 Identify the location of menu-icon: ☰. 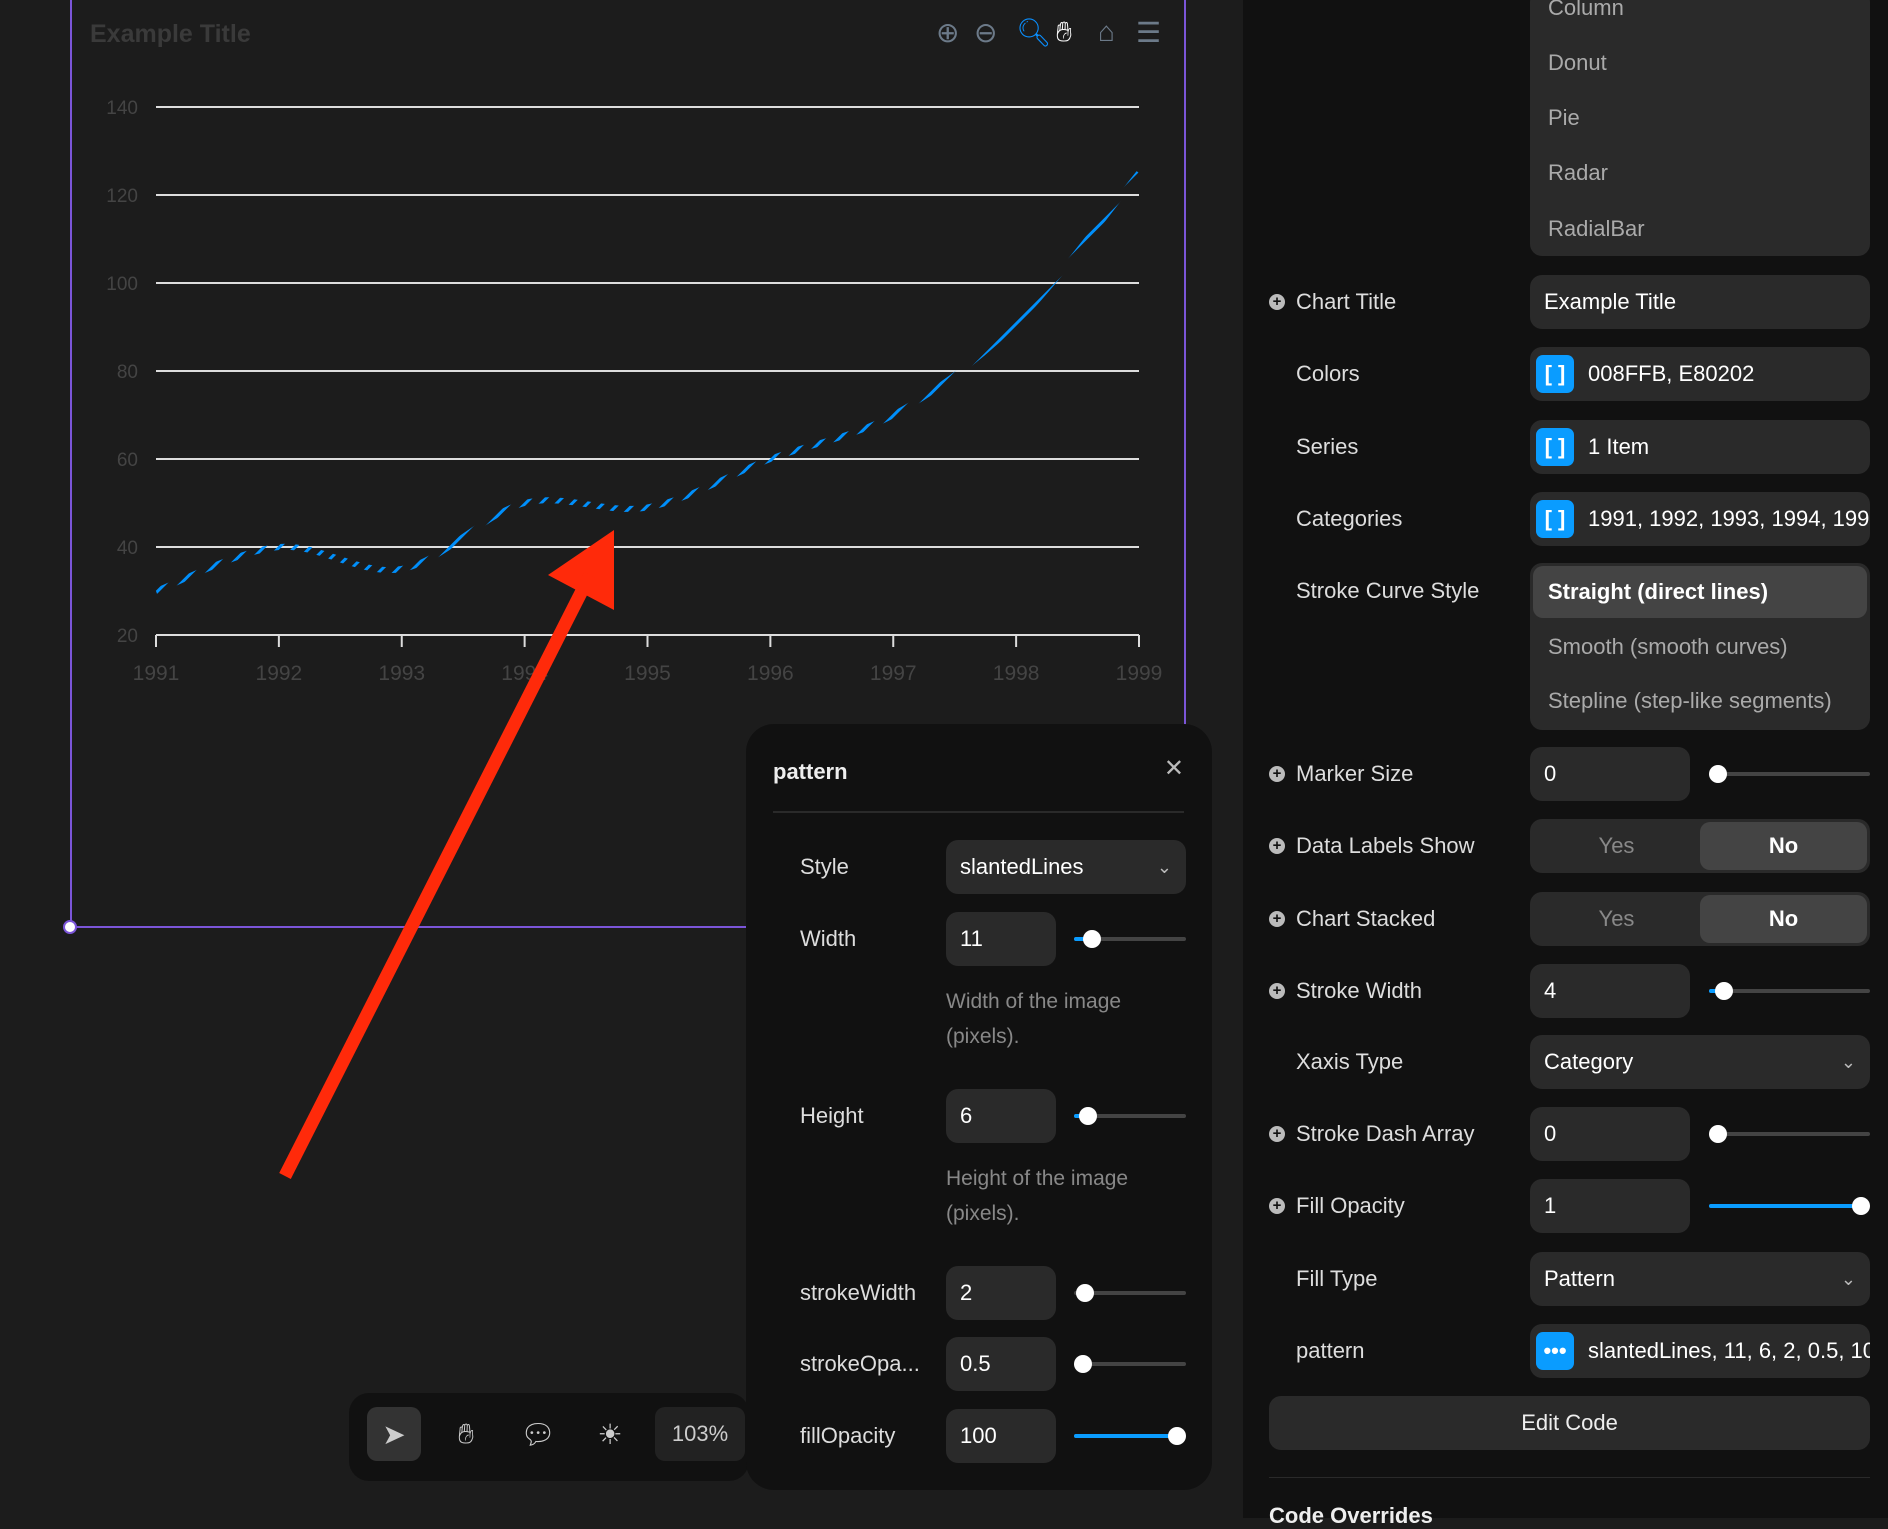
(1149, 32).